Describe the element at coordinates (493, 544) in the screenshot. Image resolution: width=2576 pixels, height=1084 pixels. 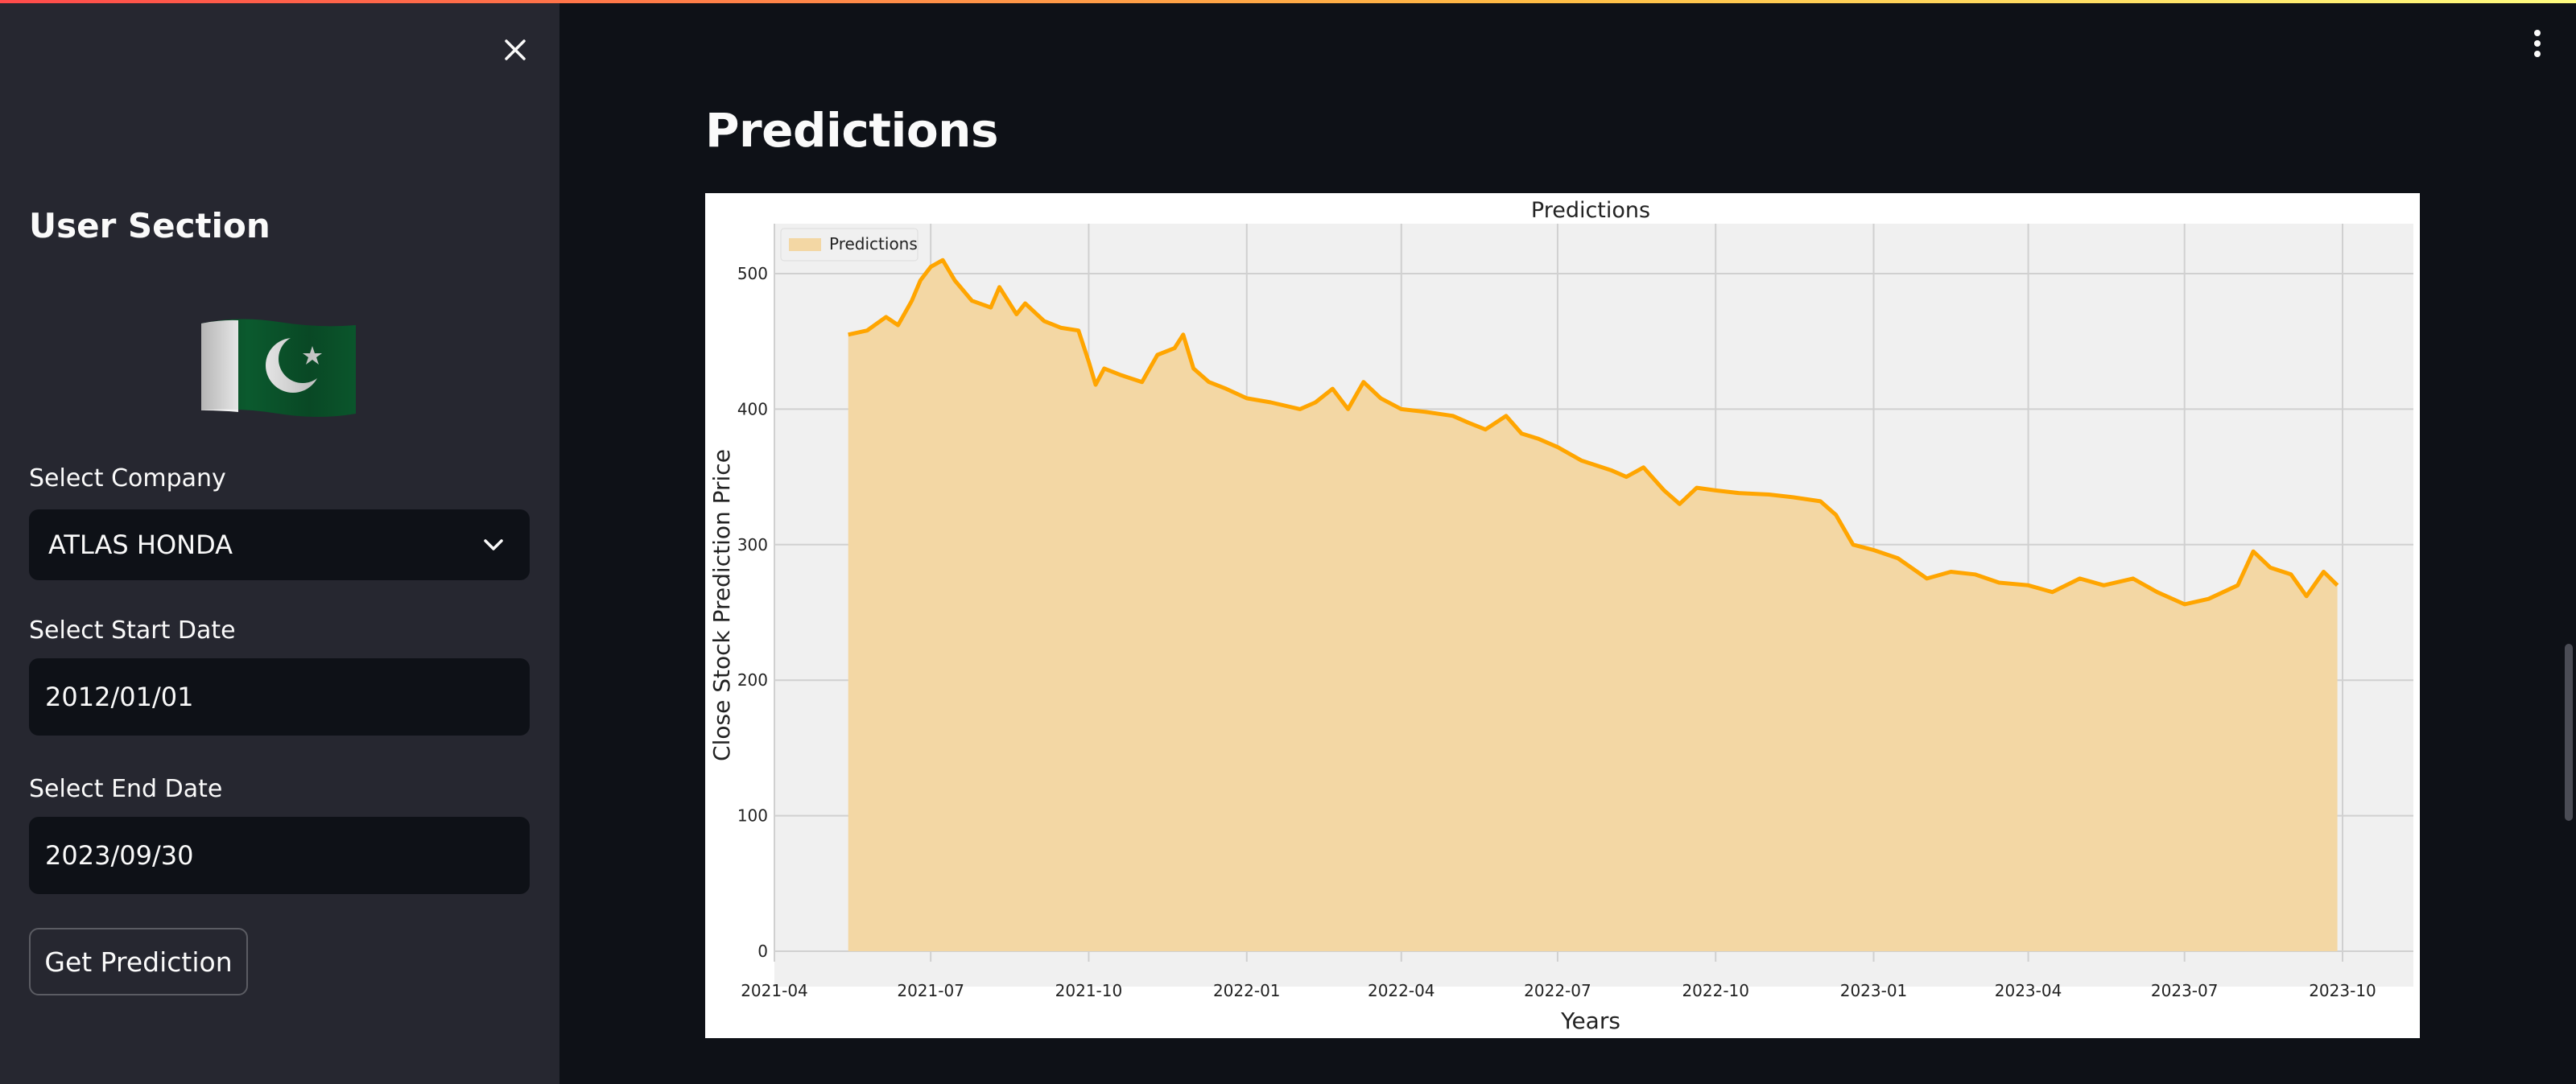
I see `chevron-down-icon` at that location.